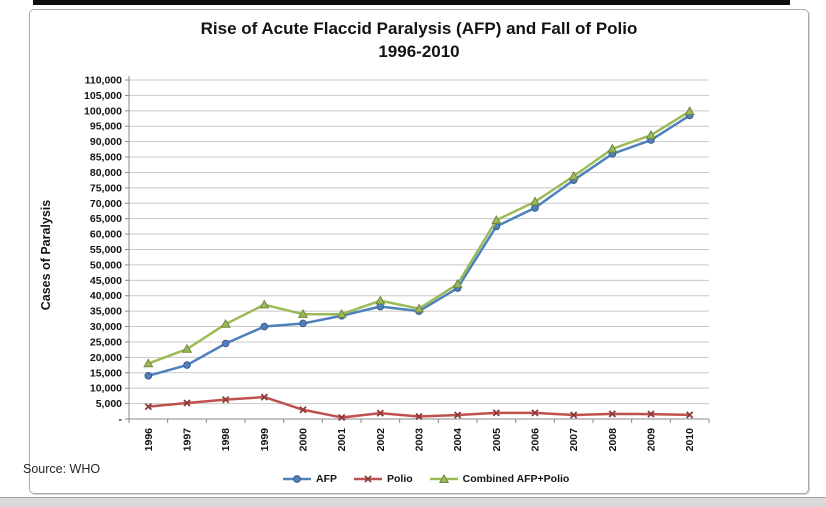 The image size is (826, 507). What do you see at coordinates (106, 281) in the screenshot?
I see `y-tick-label: 45,000` at bounding box center [106, 281].